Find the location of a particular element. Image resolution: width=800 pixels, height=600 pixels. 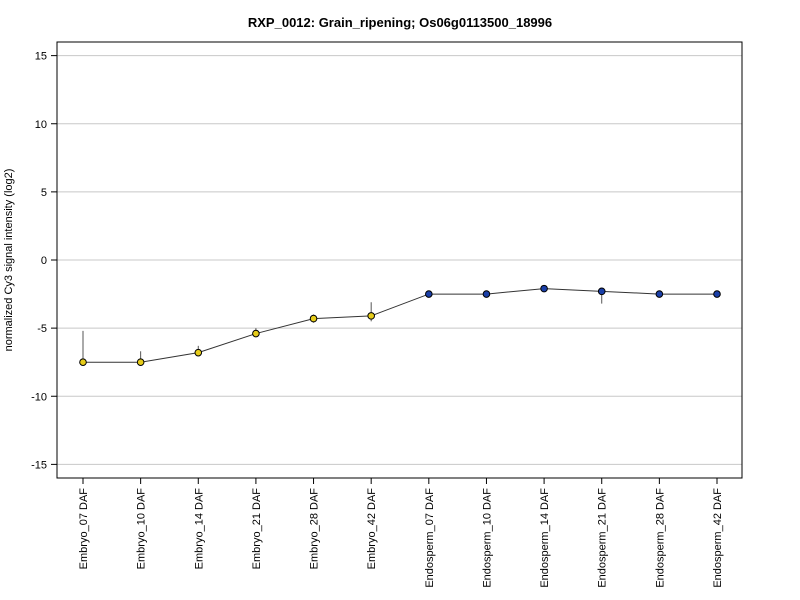

x-tick-label: Endosperm_07 DAF is located at coordinates (430, 538).